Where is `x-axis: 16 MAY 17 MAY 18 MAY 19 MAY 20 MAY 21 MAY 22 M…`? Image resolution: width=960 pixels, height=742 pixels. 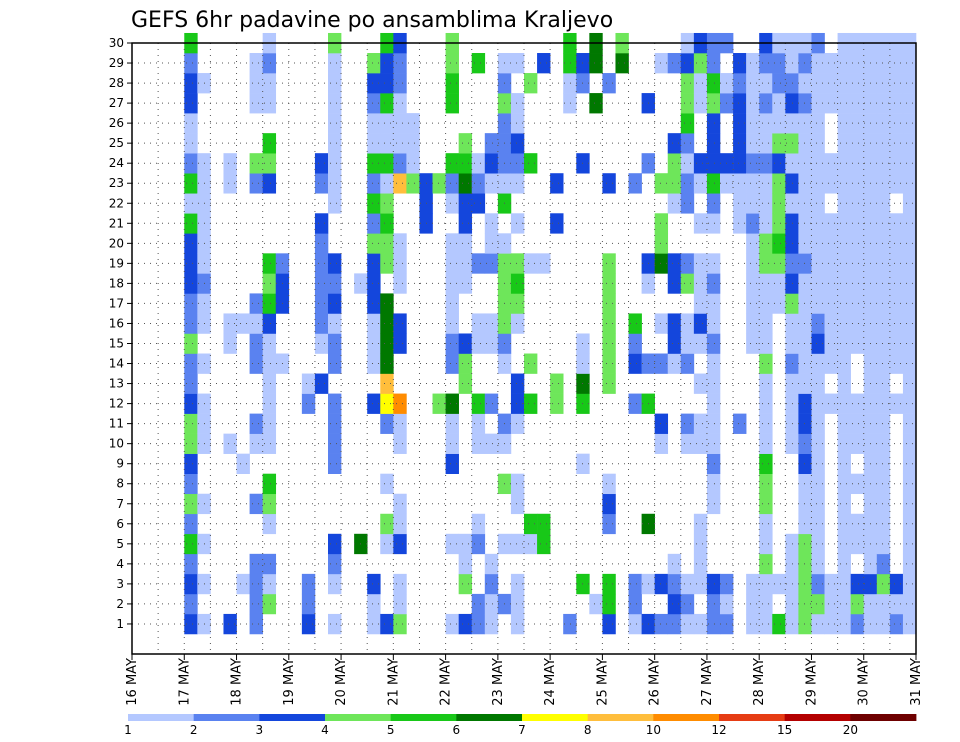 x-axis: 16 MAY 17 MAY 18 MAY 19 MAY 20 MAY 21 MAY 22 M… is located at coordinates (524, 680).